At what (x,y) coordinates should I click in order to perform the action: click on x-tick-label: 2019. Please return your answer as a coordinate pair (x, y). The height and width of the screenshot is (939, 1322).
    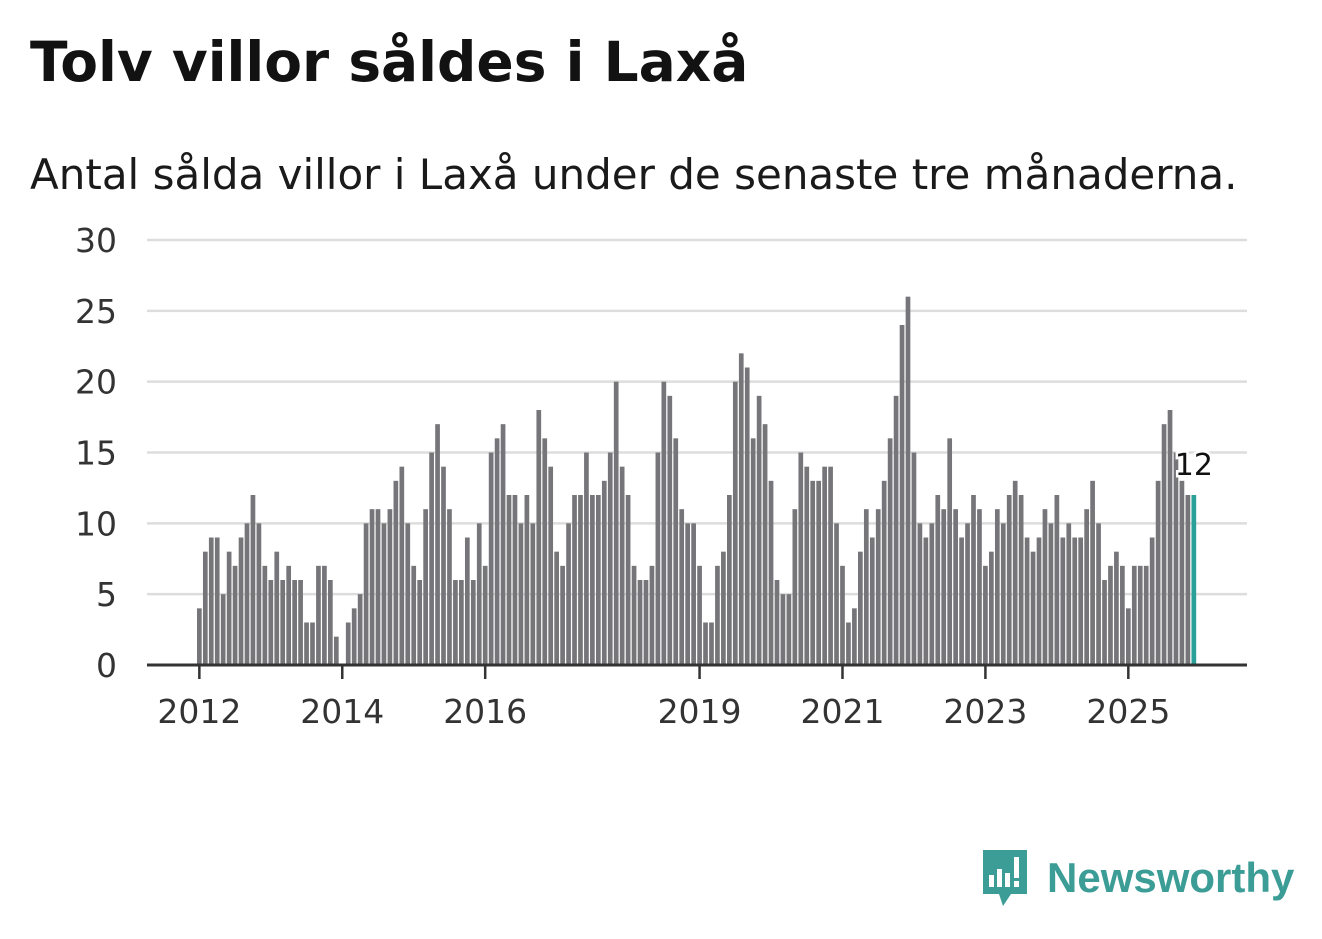
    Looking at the image, I should click on (700, 711).